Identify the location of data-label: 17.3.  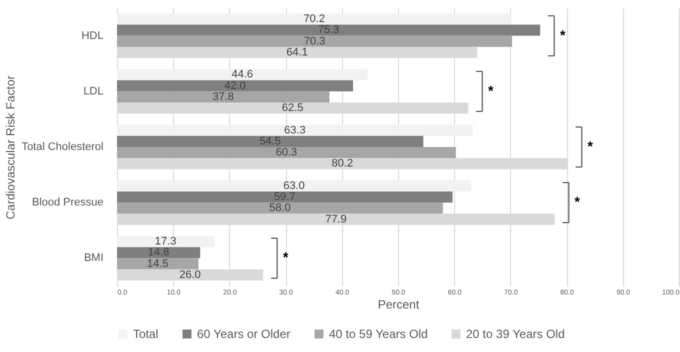
(165, 242).